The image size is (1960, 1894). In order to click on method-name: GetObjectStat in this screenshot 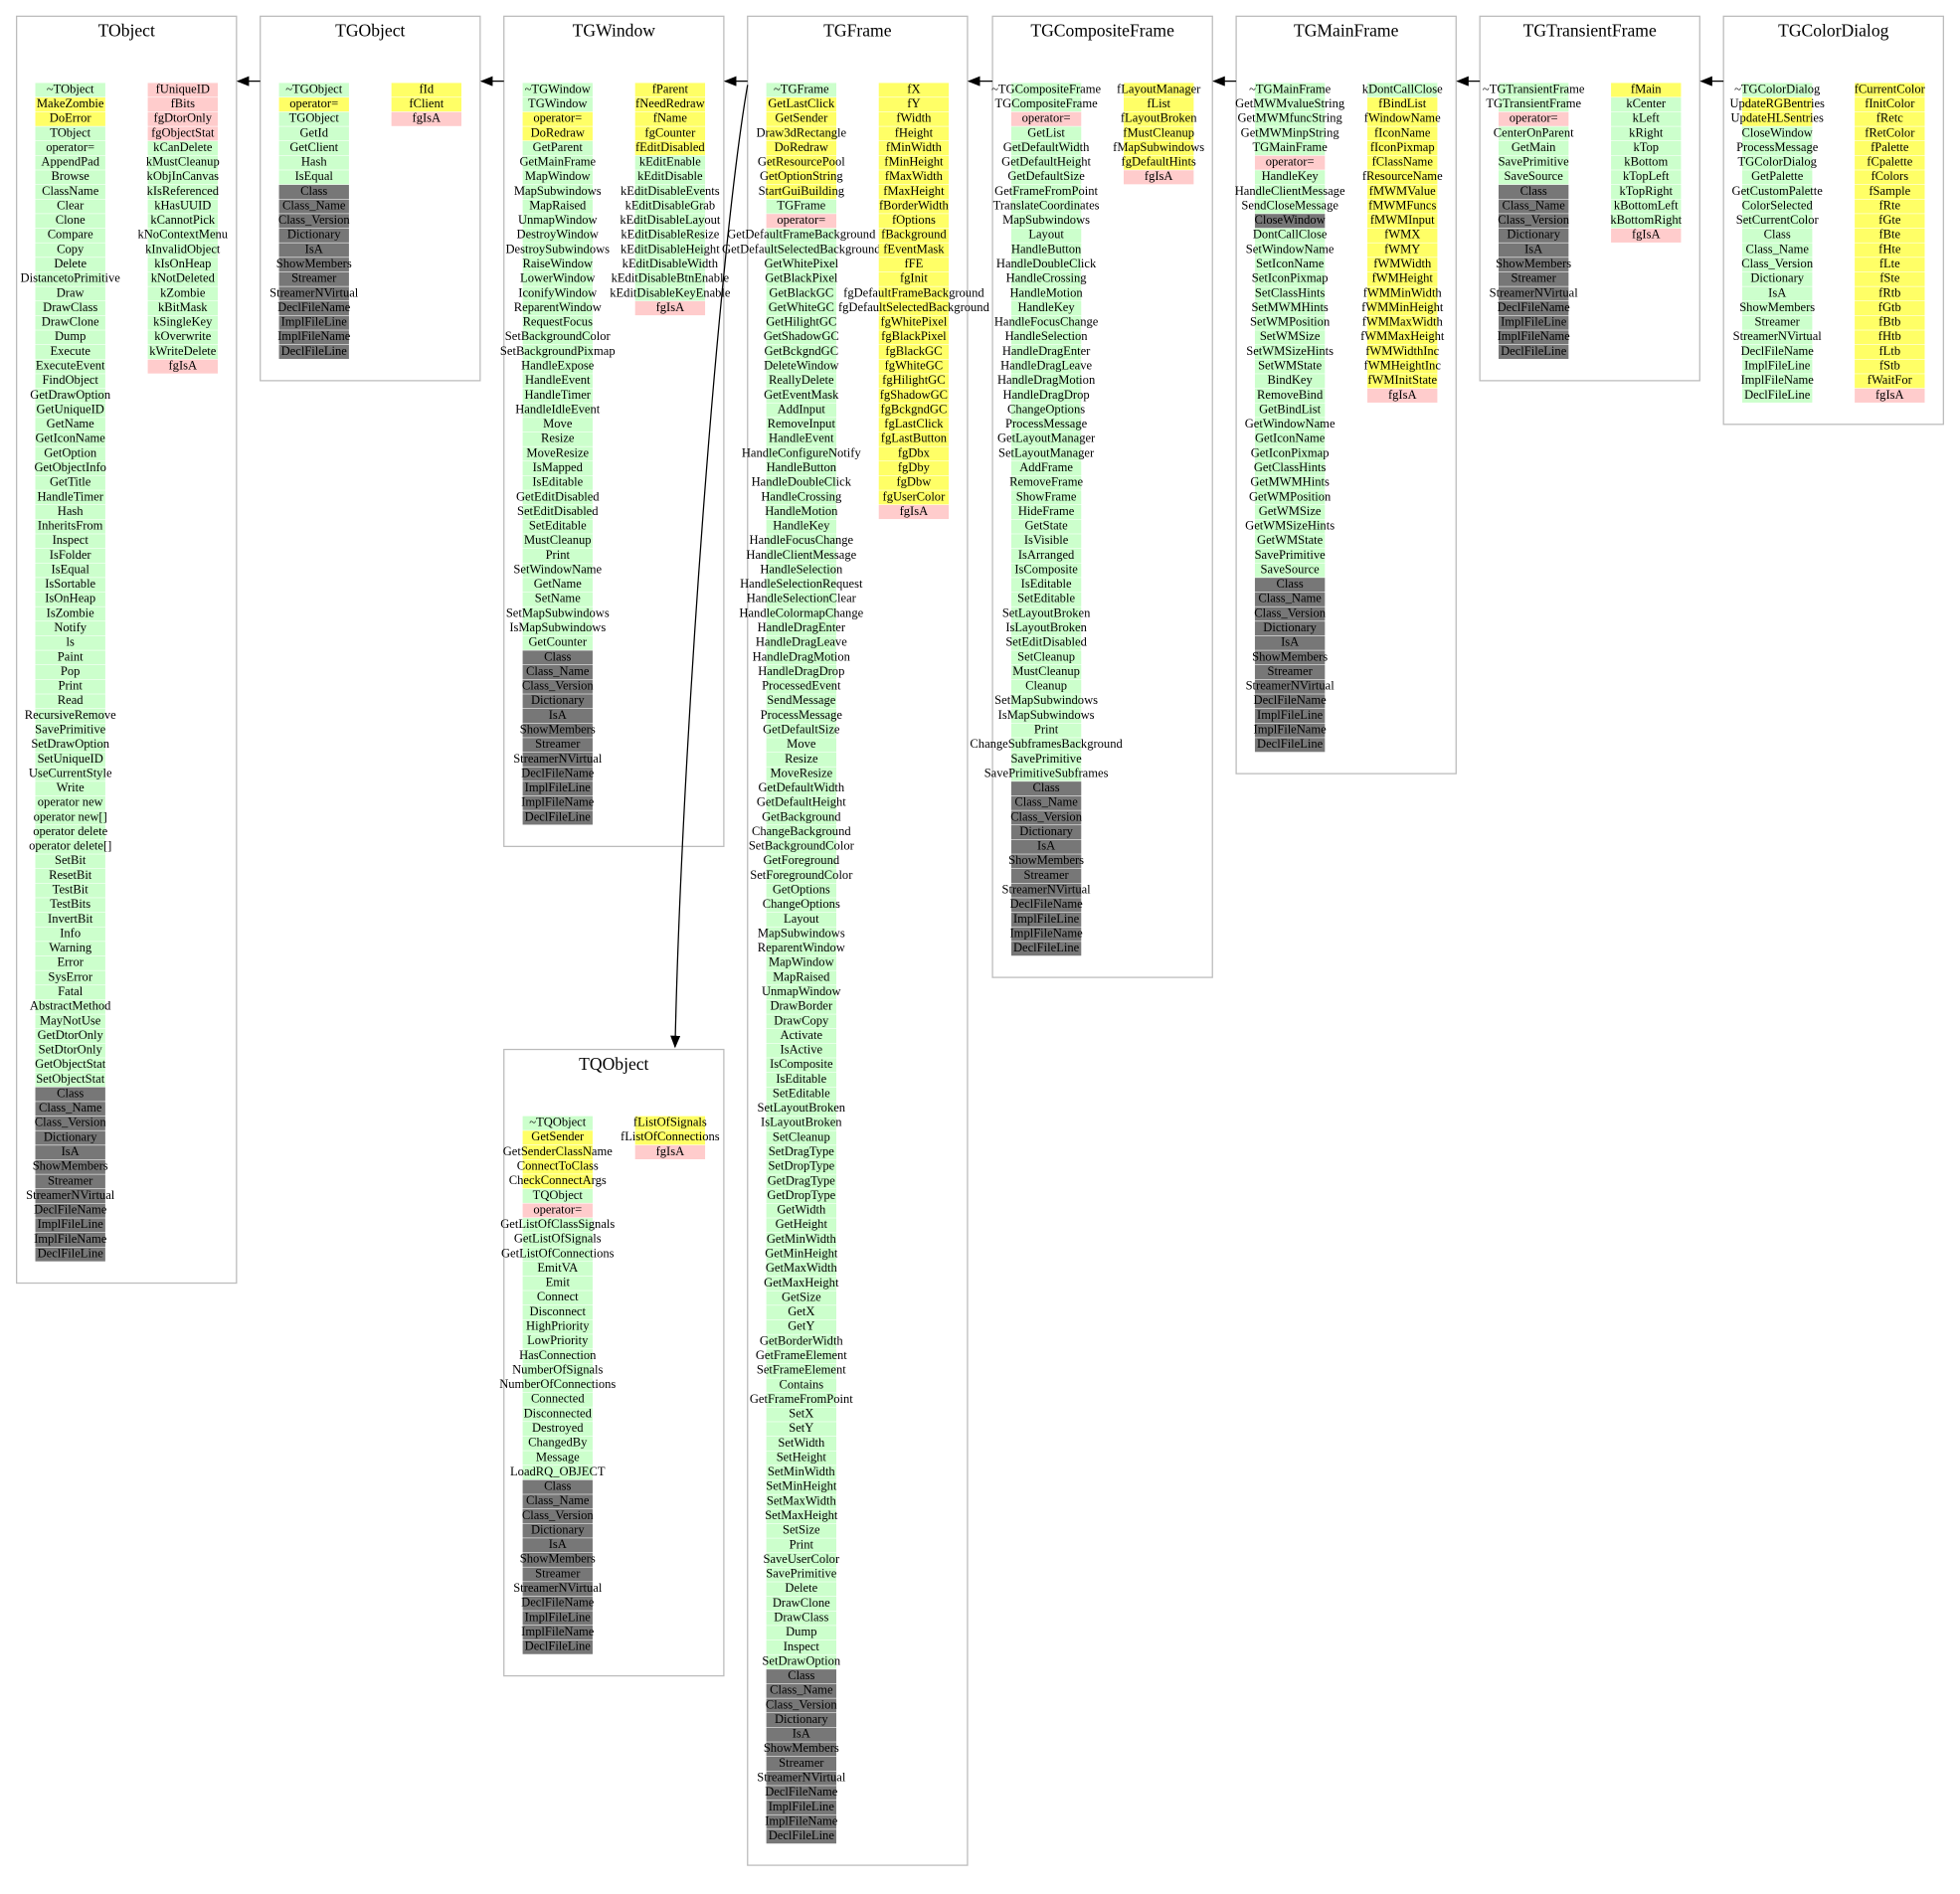, I will do `click(70, 1064)`.